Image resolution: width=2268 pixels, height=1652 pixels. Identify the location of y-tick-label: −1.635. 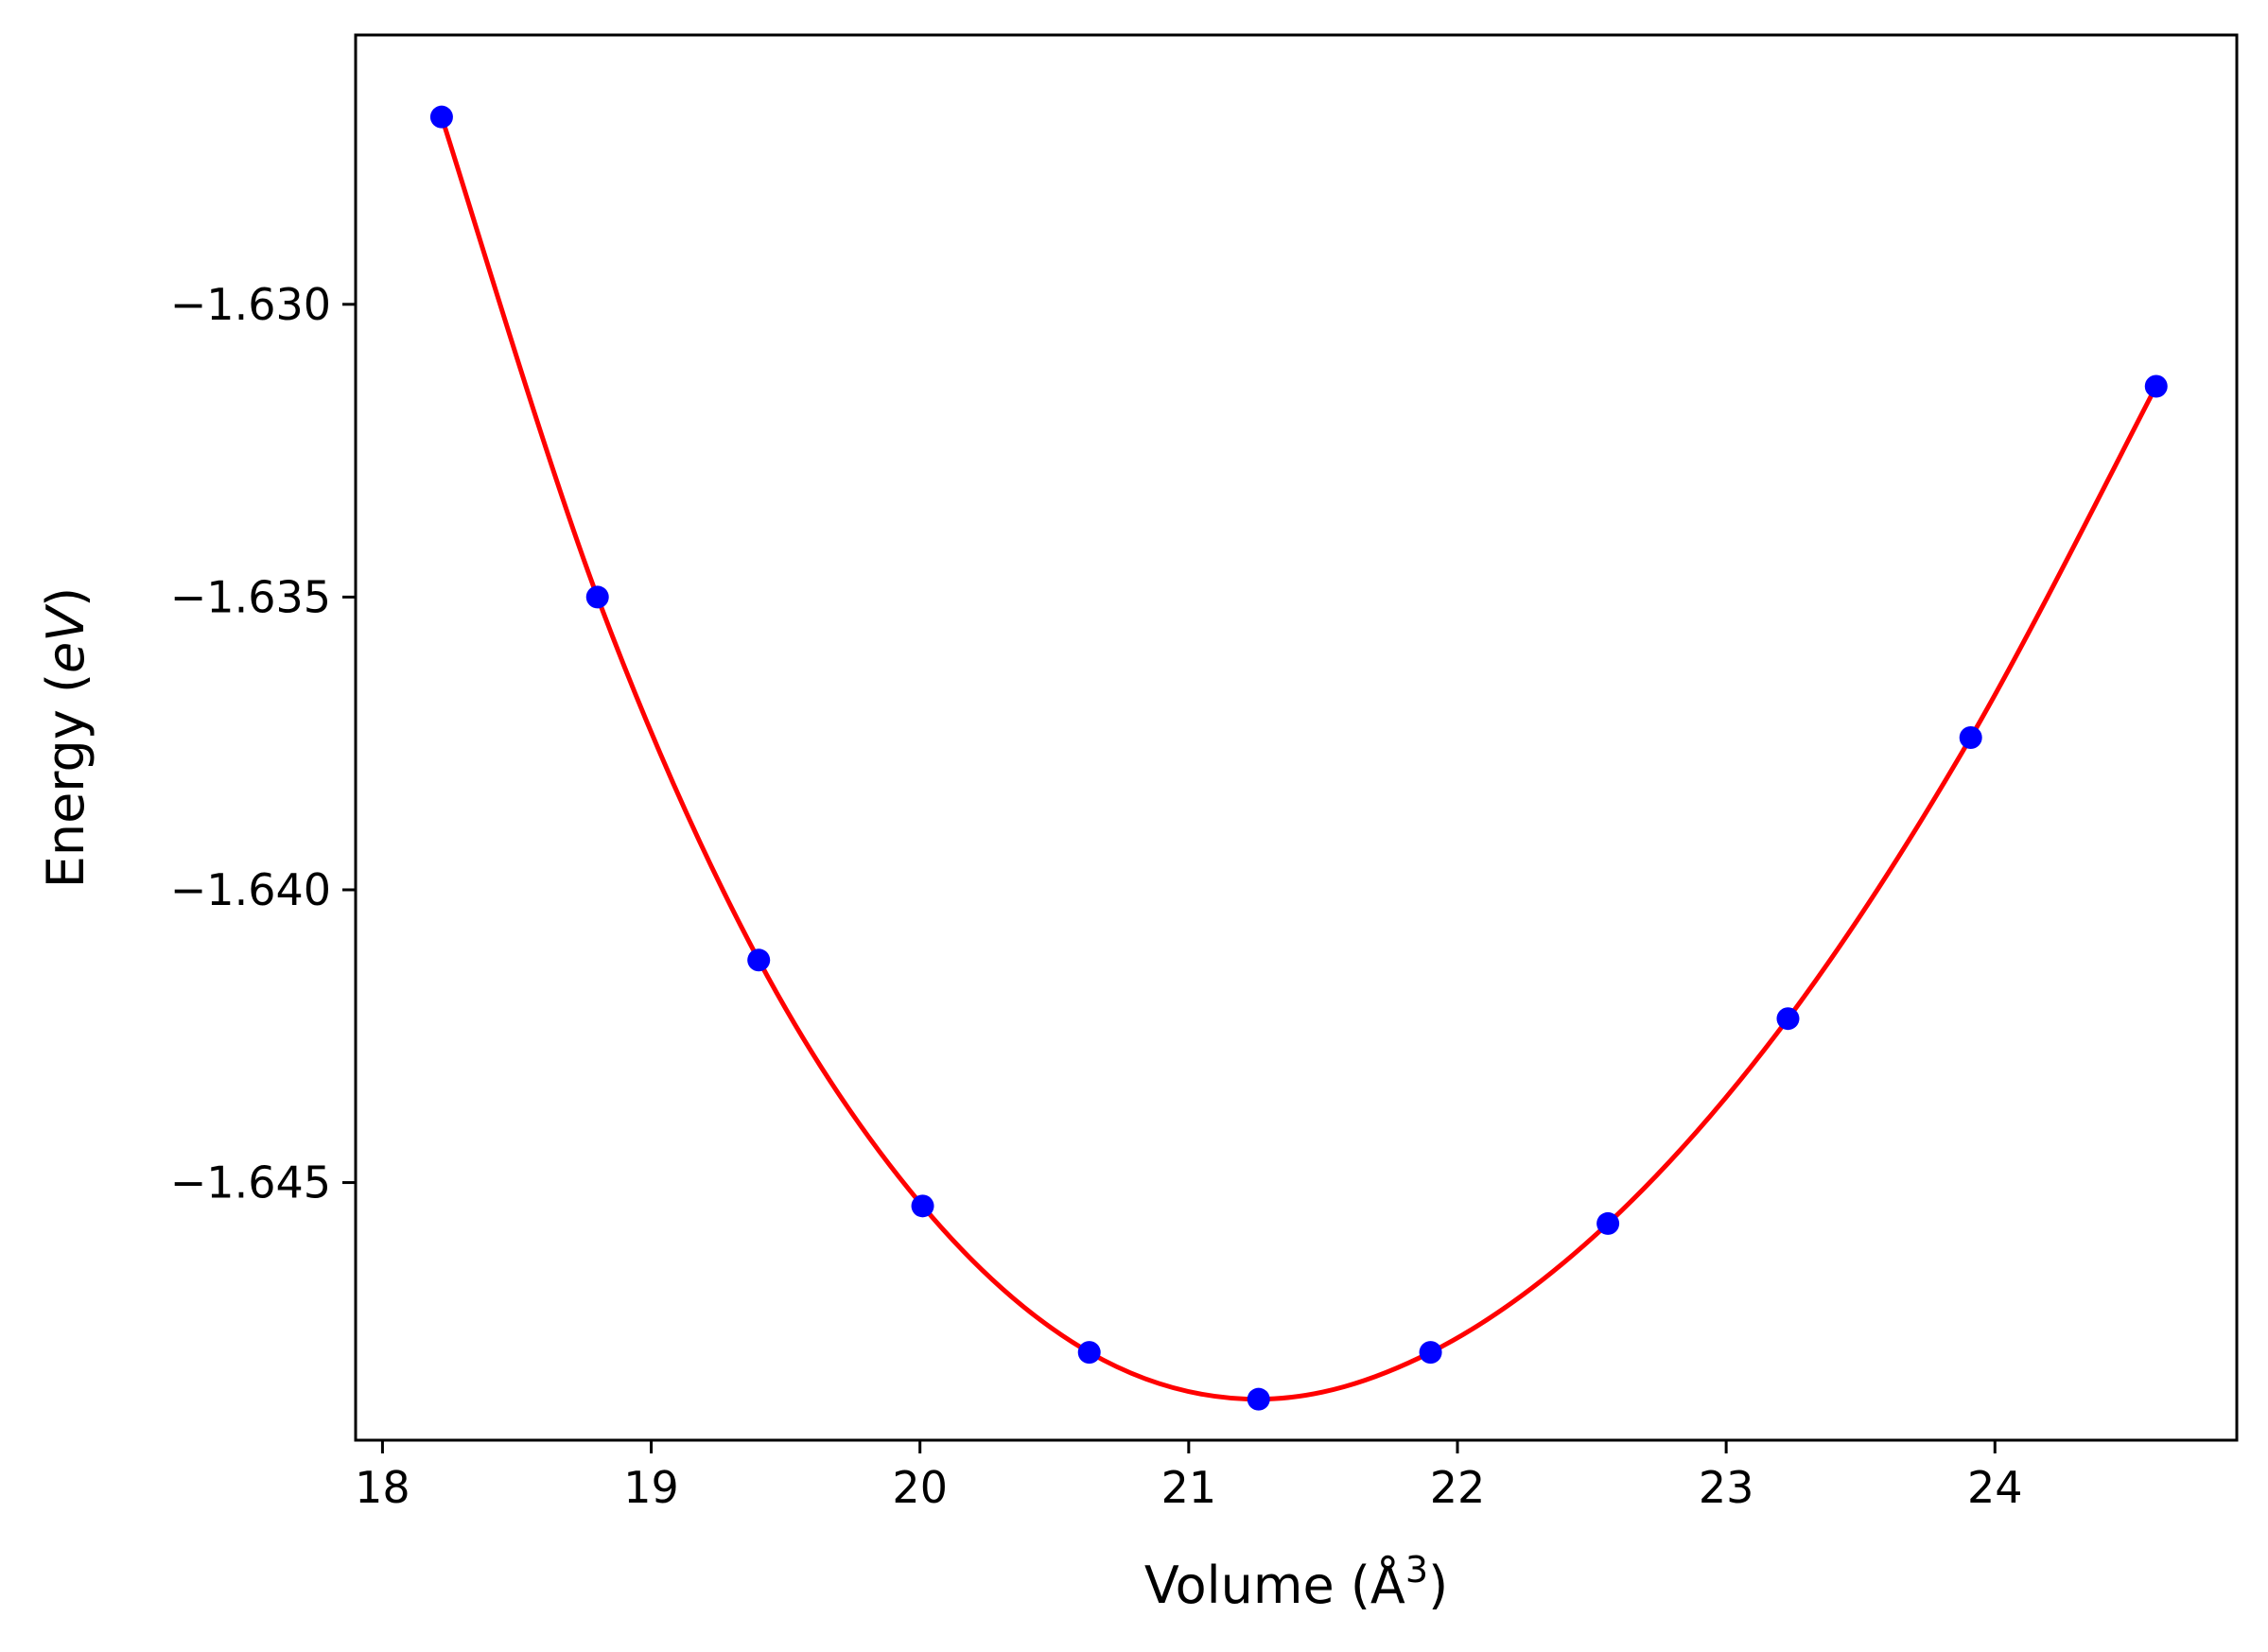
(250, 597).